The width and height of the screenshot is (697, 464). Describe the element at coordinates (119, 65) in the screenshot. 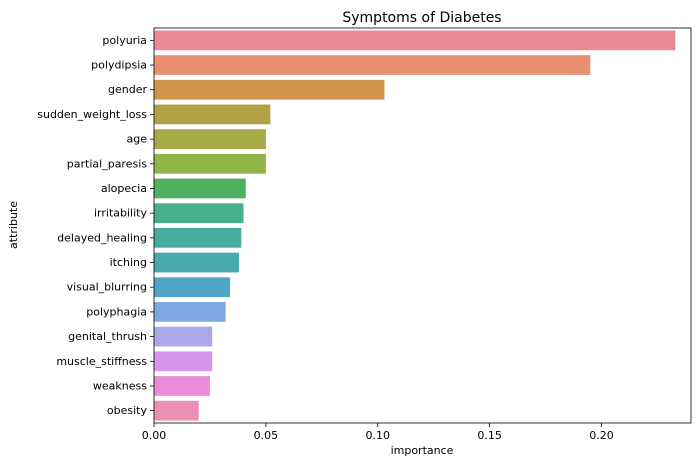

I see `y-tick-label: polydipsia` at that location.